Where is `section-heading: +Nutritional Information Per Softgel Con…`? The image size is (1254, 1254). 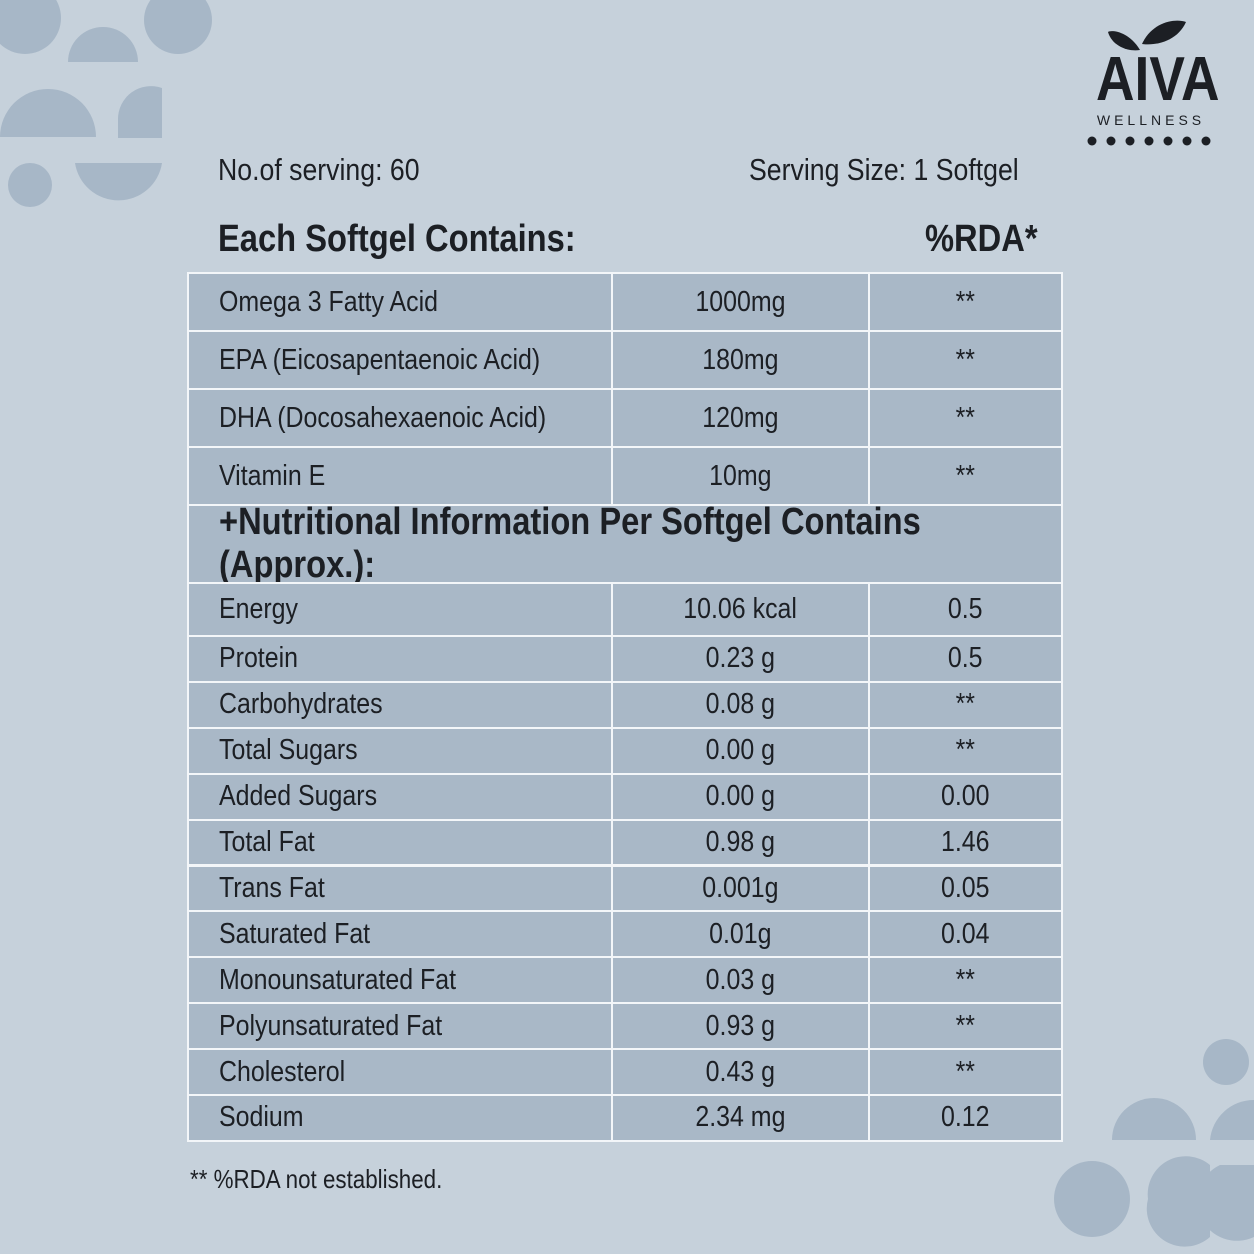
section-heading: +Nutritional Information Per Softgel Con… is located at coordinates (625, 543).